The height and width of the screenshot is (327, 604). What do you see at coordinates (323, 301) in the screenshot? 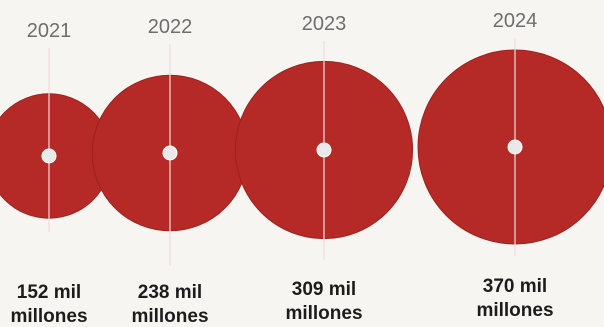
I see `value-label-2023: 309 mil millones` at bounding box center [323, 301].